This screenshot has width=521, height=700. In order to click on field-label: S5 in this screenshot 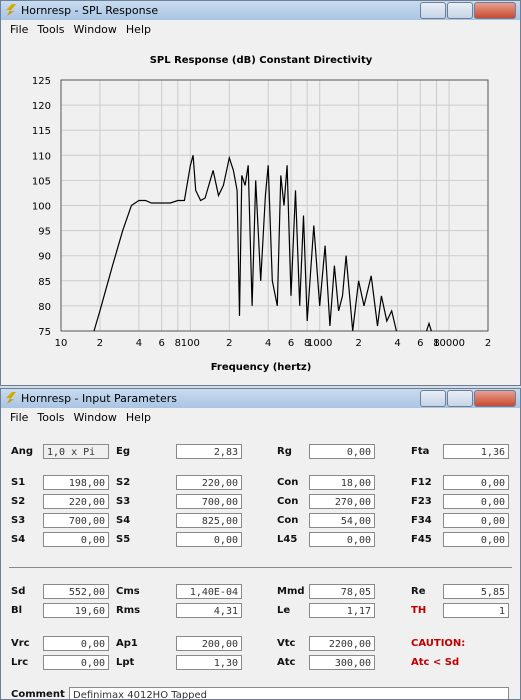, I will do `click(123, 539)`.